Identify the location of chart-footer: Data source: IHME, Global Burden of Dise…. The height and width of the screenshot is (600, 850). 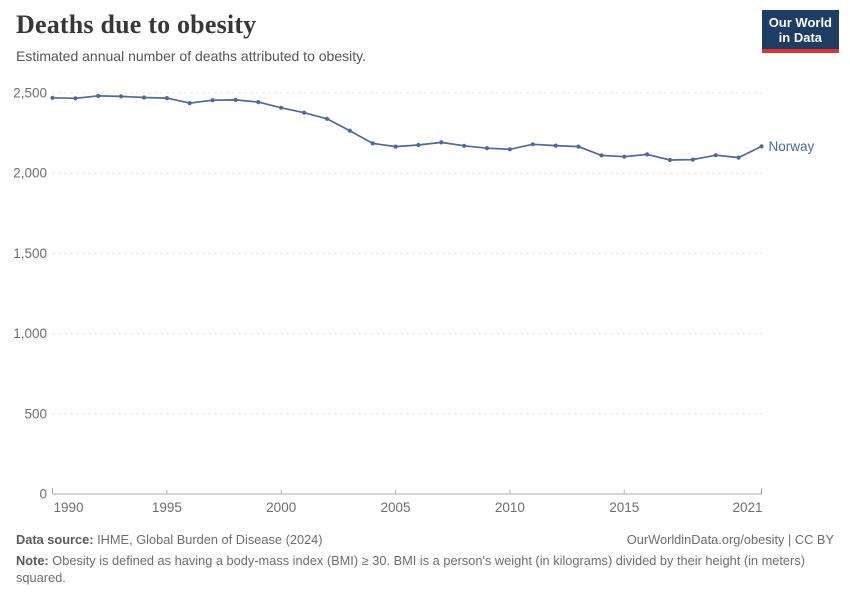
(425, 558).